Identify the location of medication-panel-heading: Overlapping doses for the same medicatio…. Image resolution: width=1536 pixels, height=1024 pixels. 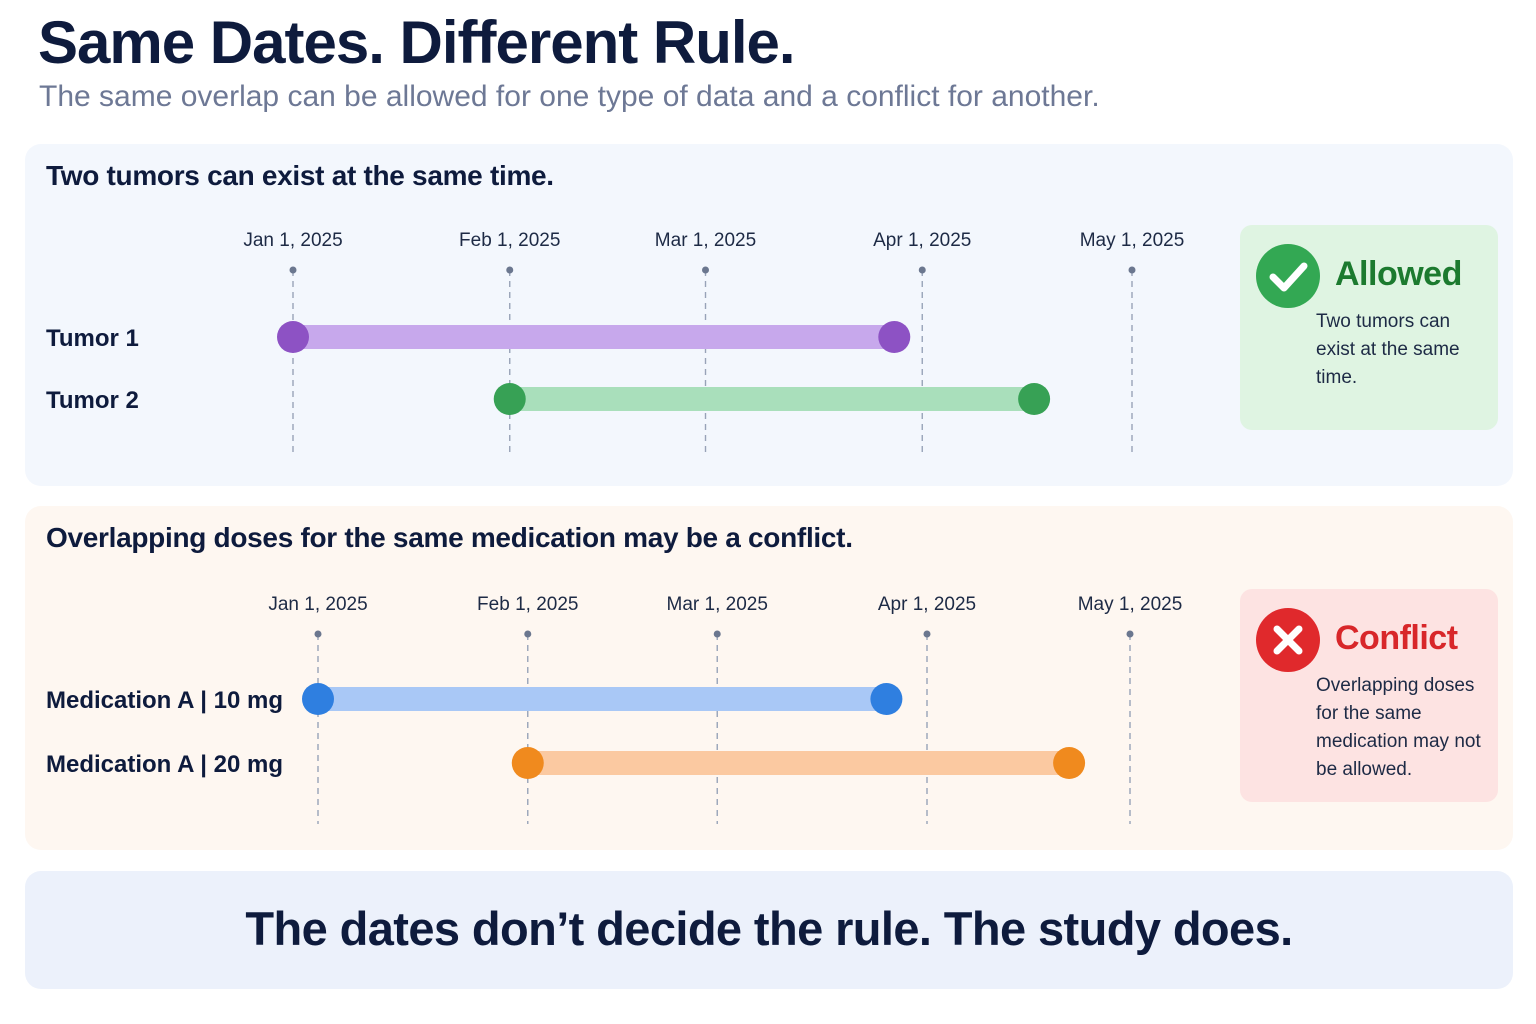
(449, 537).